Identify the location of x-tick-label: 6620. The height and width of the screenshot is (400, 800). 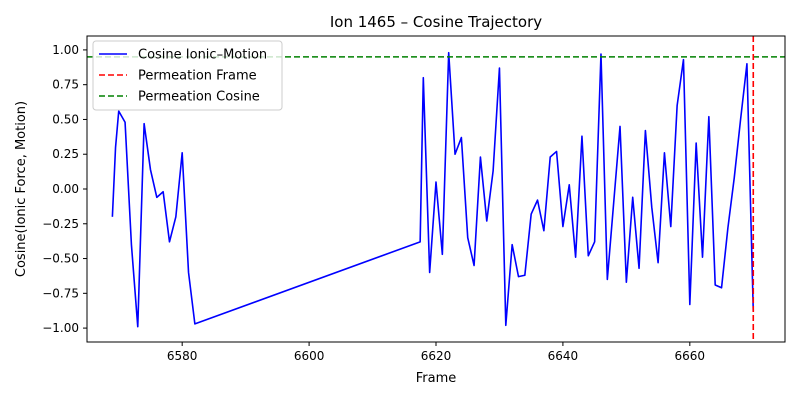
(436, 356).